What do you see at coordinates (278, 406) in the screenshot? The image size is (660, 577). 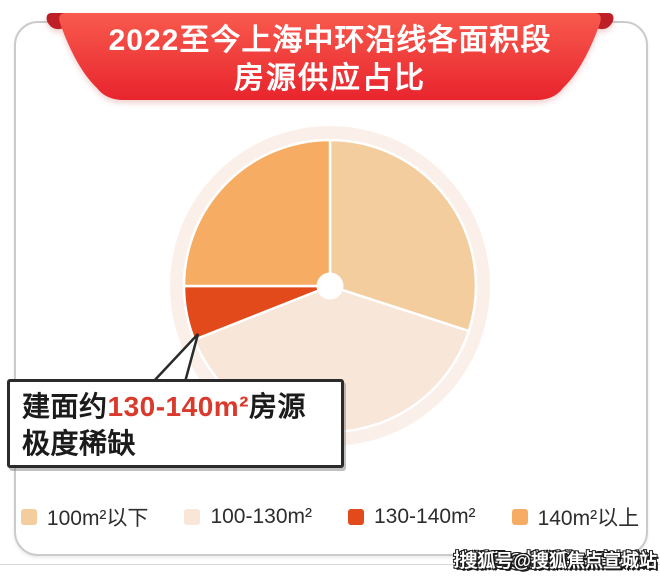 I see `annotation-suffix: 房源` at bounding box center [278, 406].